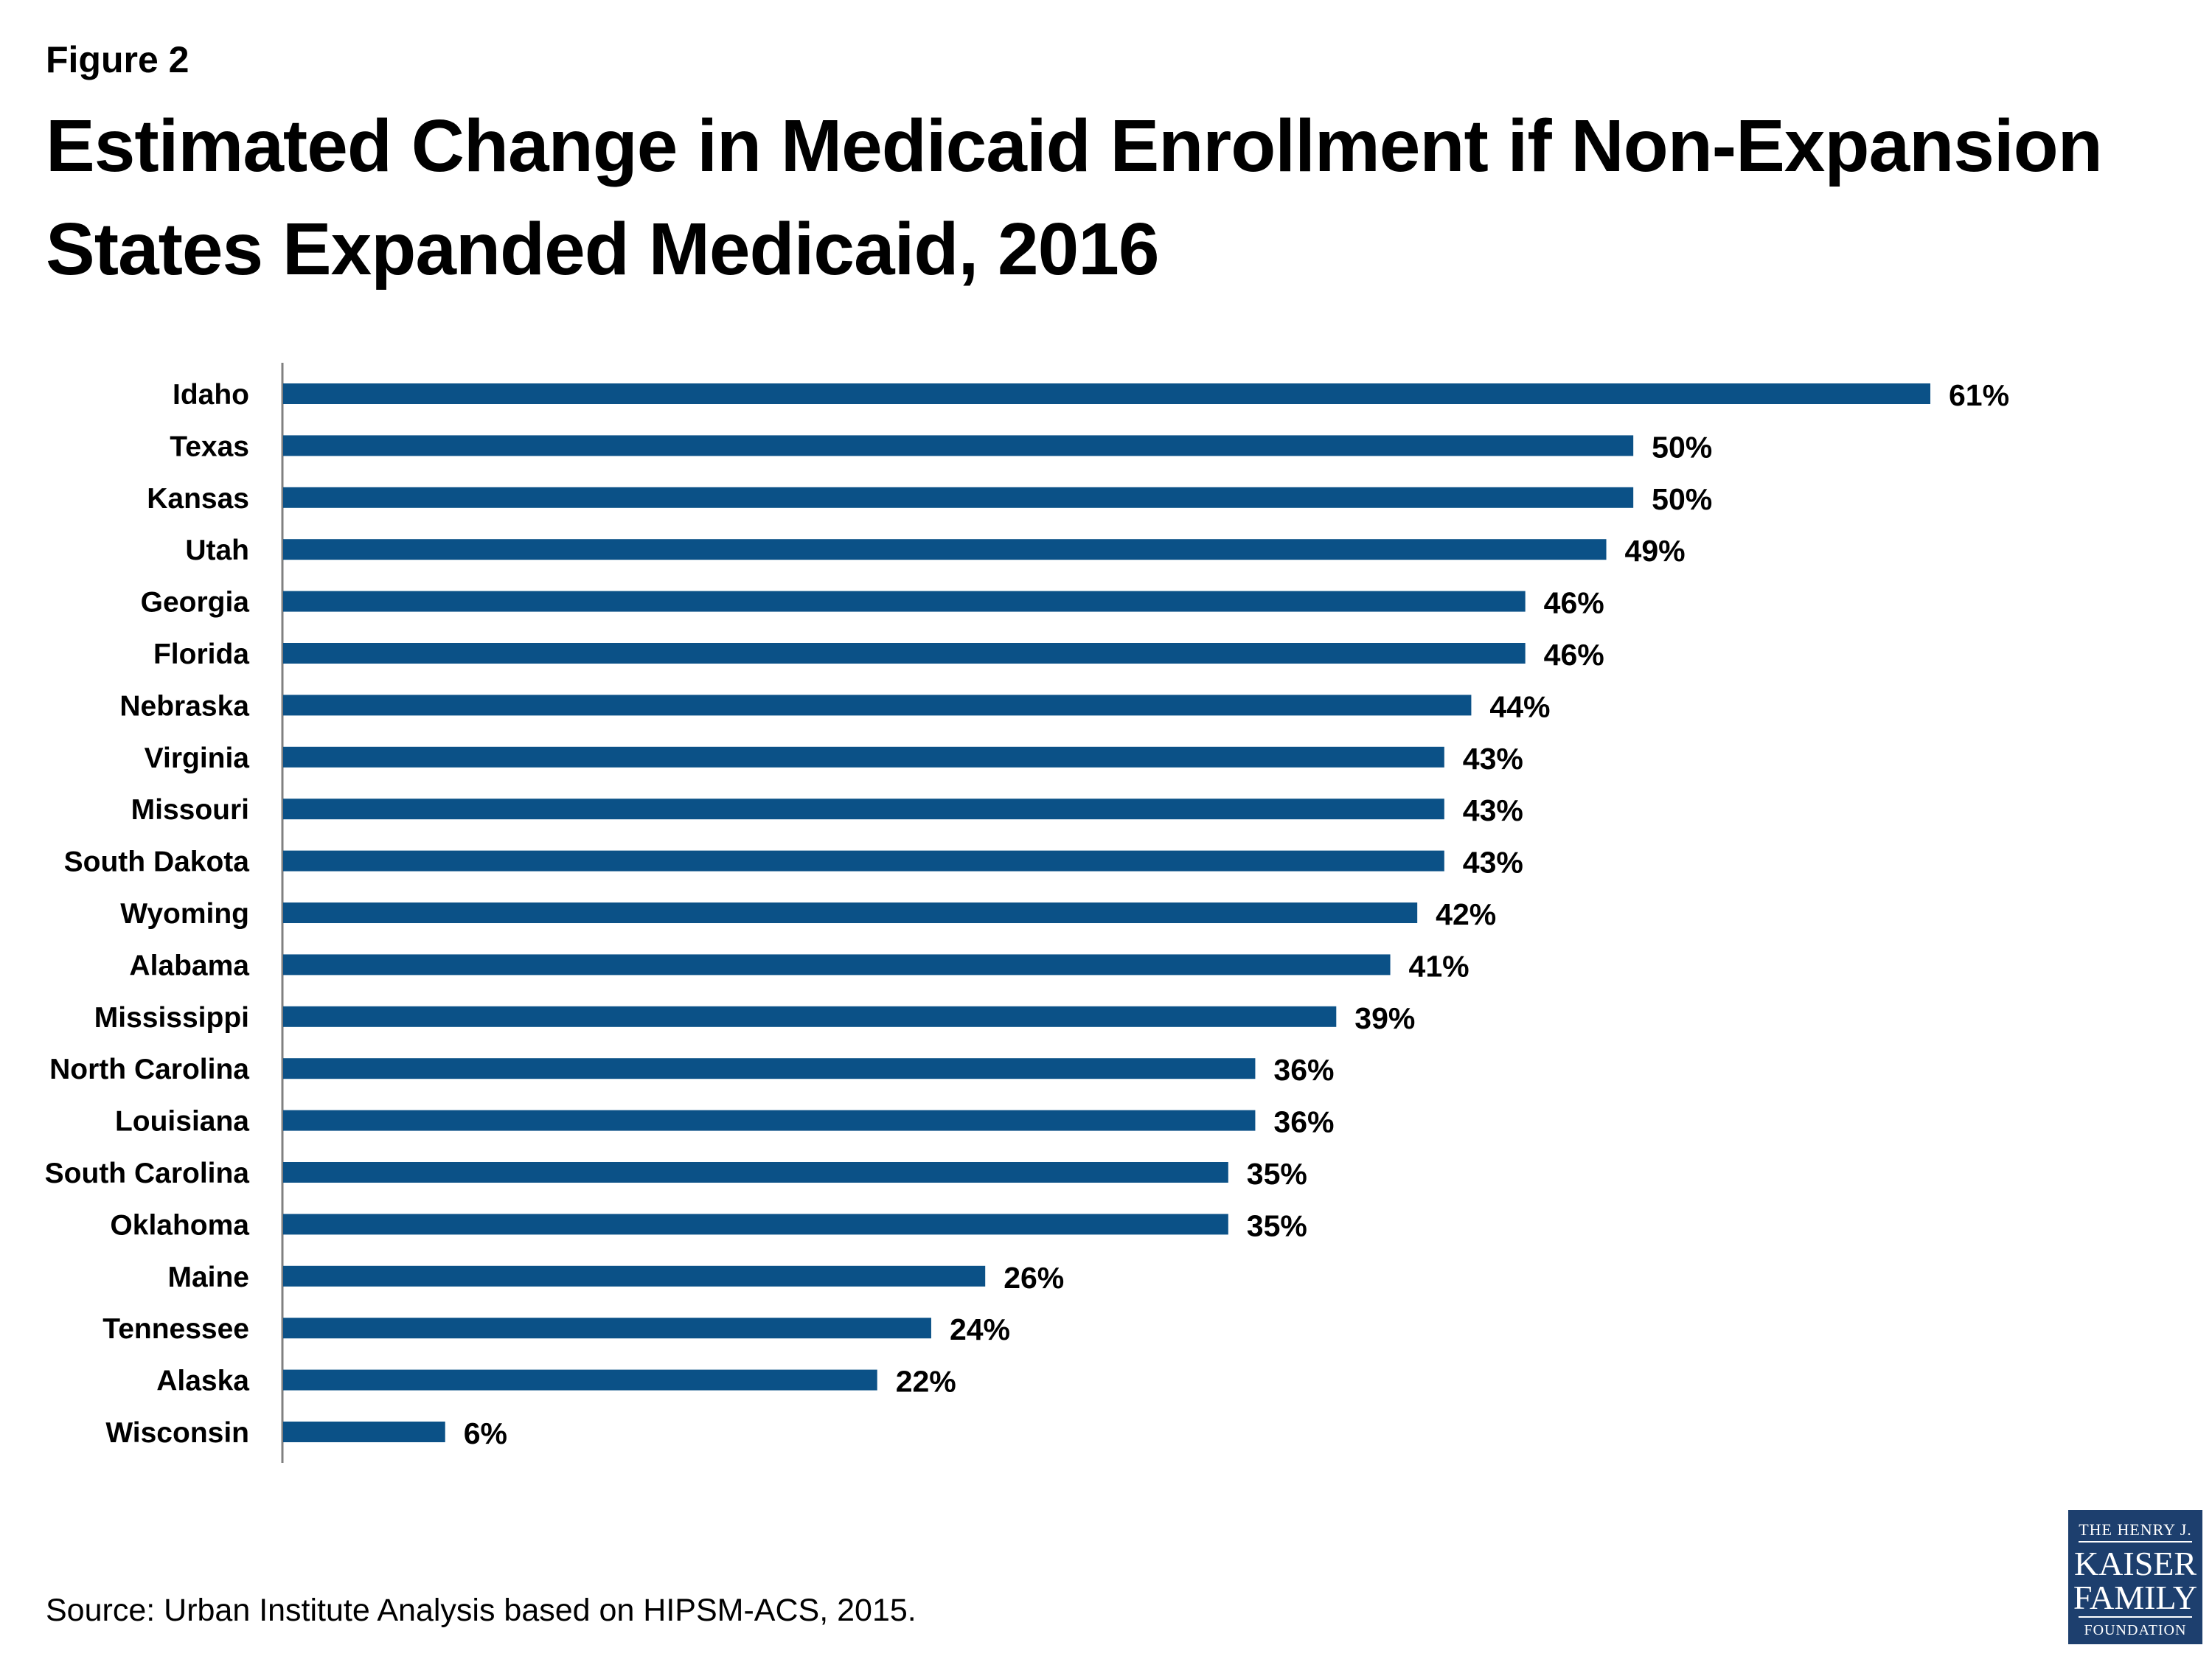  What do you see at coordinates (1384, 1018) in the screenshot?
I see `value-label: 39%` at bounding box center [1384, 1018].